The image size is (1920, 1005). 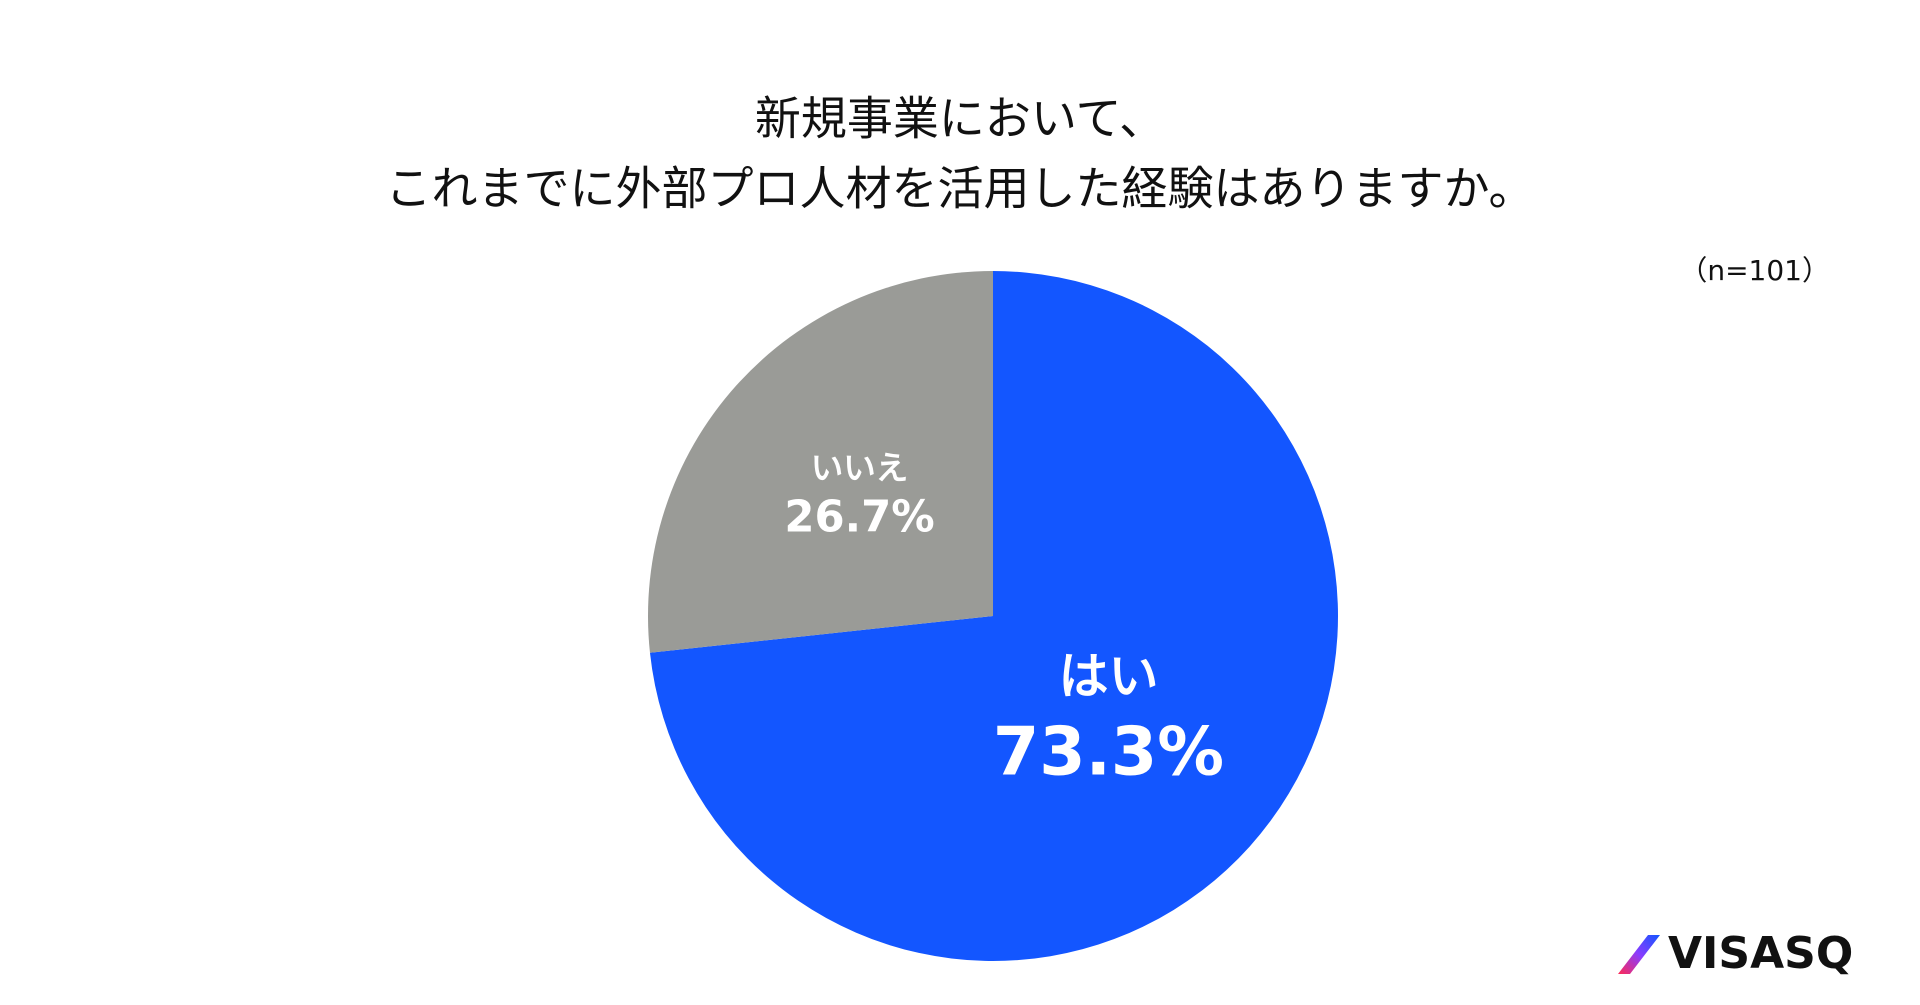 What do you see at coordinates (959, 189) in the screenshot?
I see `chart-title: これまでに外部プロ人材を活用した経験はありますか。` at bounding box center [959, 189].